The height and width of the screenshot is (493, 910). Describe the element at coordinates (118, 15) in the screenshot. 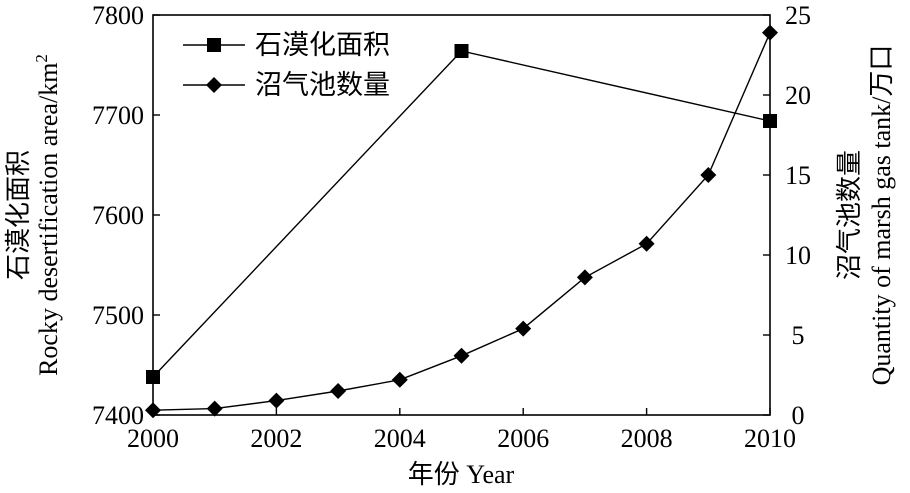

I see `y-left-tick-label: 7800` at that location.